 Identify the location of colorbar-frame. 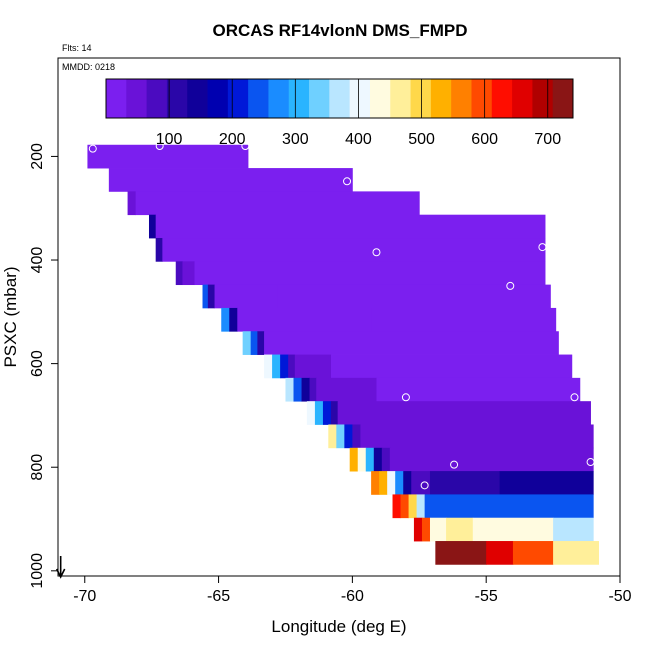
(339, 98).